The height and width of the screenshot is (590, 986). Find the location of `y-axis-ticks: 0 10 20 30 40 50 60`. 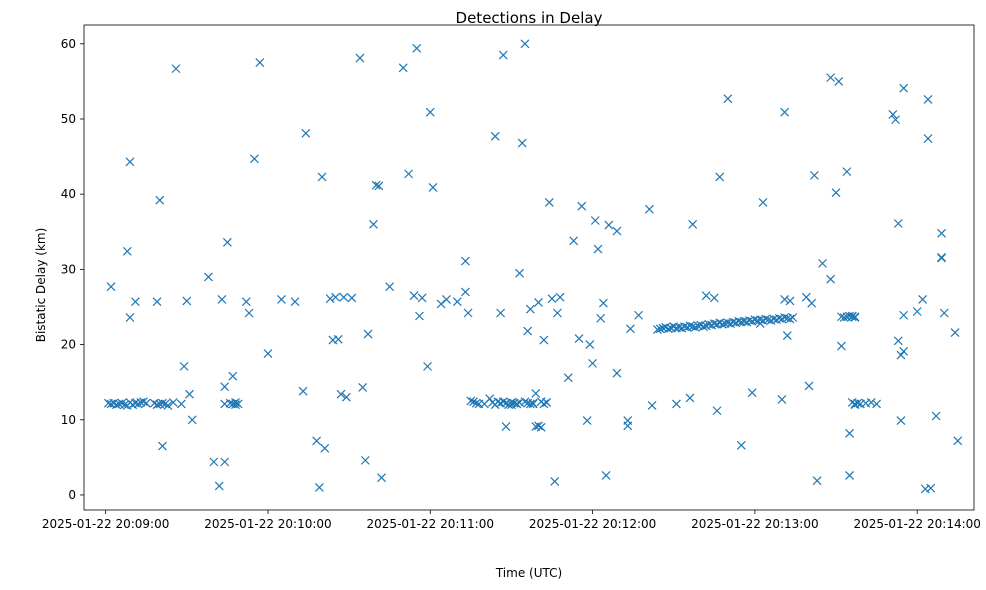

y-axis-ticks: 0 10 20 30 40 50 60 is located at coordinates (72, 269).